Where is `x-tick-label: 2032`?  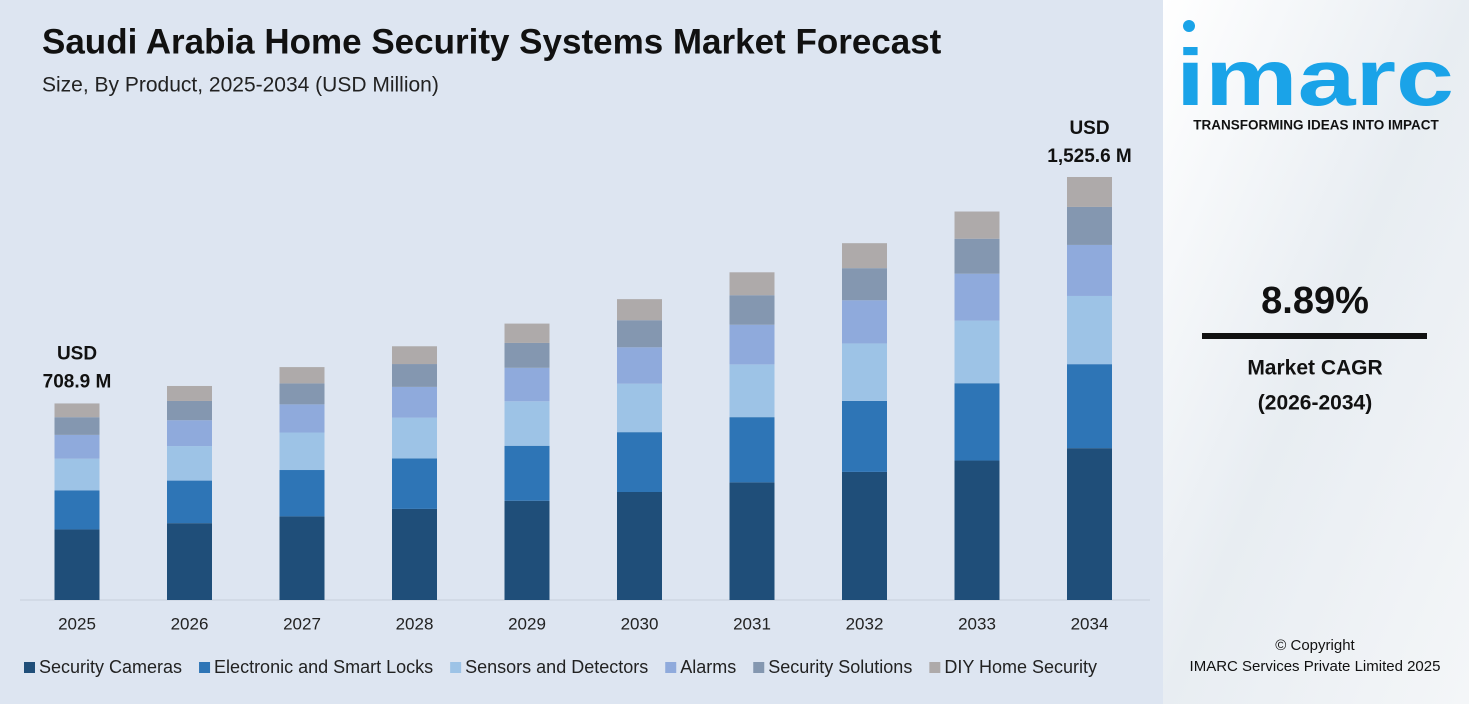 x-tick-label: 2032 is located at coordinates (865, 623).